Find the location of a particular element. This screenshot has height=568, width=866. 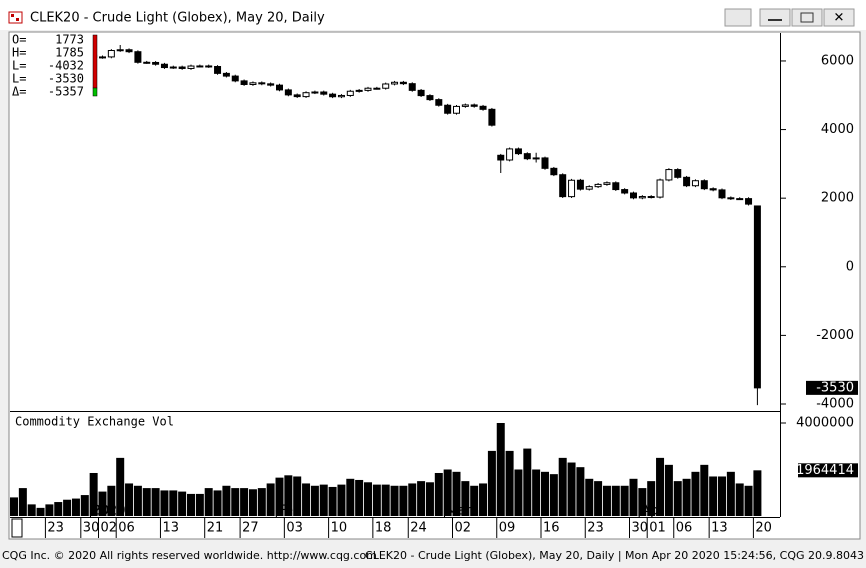

volume-title: Commodity Exchange Vol is located at coordinates (94, 422).